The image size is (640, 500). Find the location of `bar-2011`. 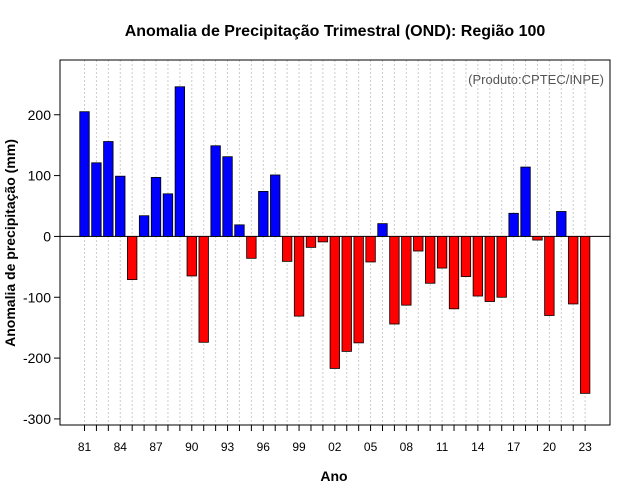

bar-2011 is located at coordinates (442, 252).